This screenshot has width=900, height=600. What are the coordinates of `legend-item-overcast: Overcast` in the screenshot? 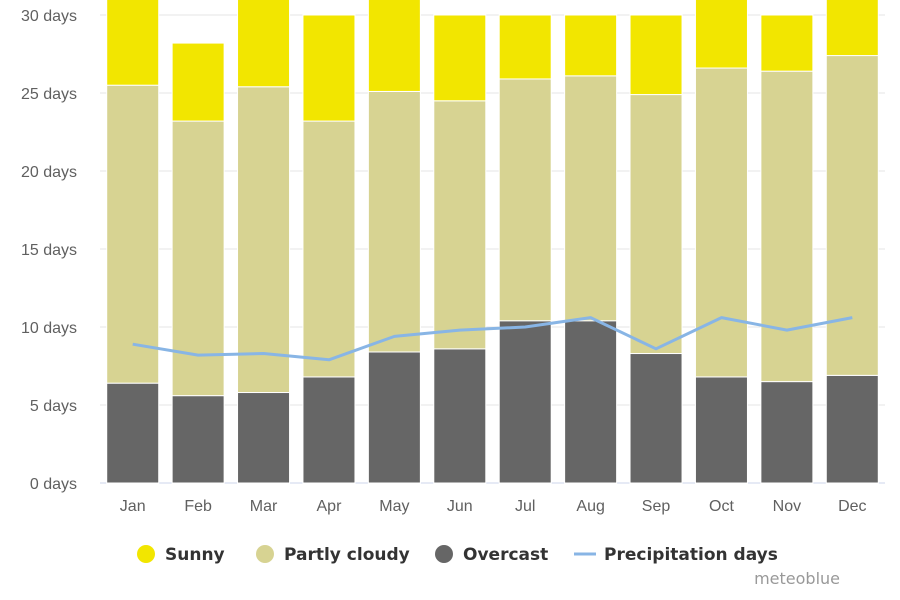 It's located at (491, 555).